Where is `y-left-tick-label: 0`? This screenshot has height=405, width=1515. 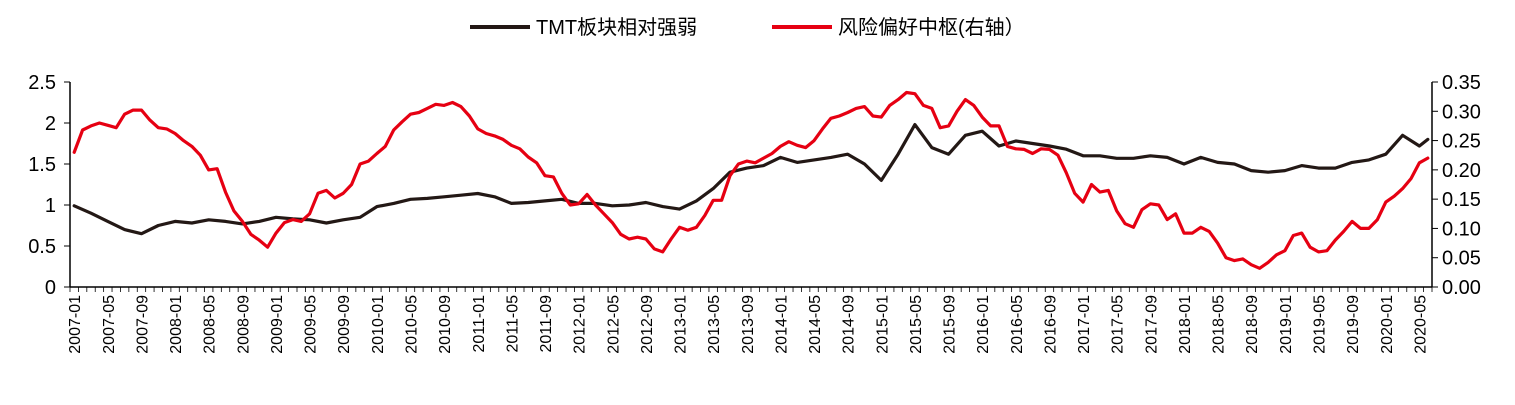
y-left-tick-label: 0 is located at coordinates (50, 288).